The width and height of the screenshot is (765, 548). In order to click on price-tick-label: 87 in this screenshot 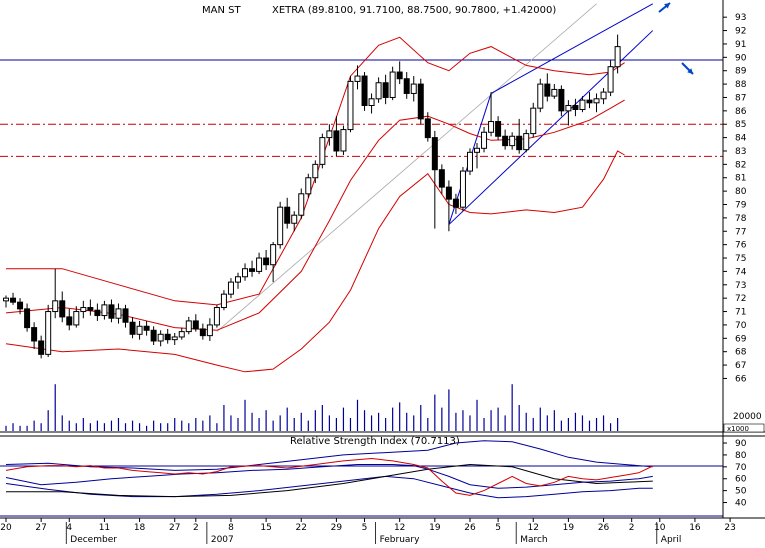, I will do `click(740, 98)`.